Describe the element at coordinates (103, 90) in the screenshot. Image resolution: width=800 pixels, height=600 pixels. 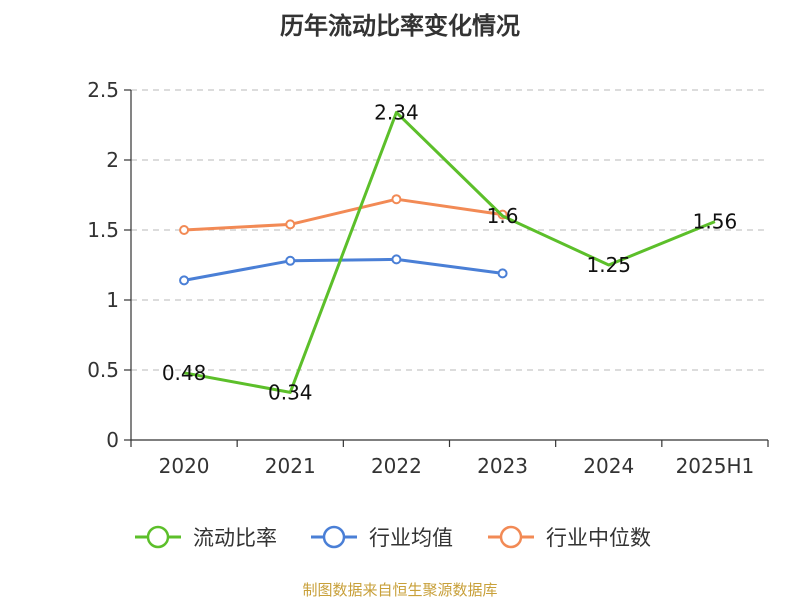
I see `y-tick-label: 2.5` at that location.